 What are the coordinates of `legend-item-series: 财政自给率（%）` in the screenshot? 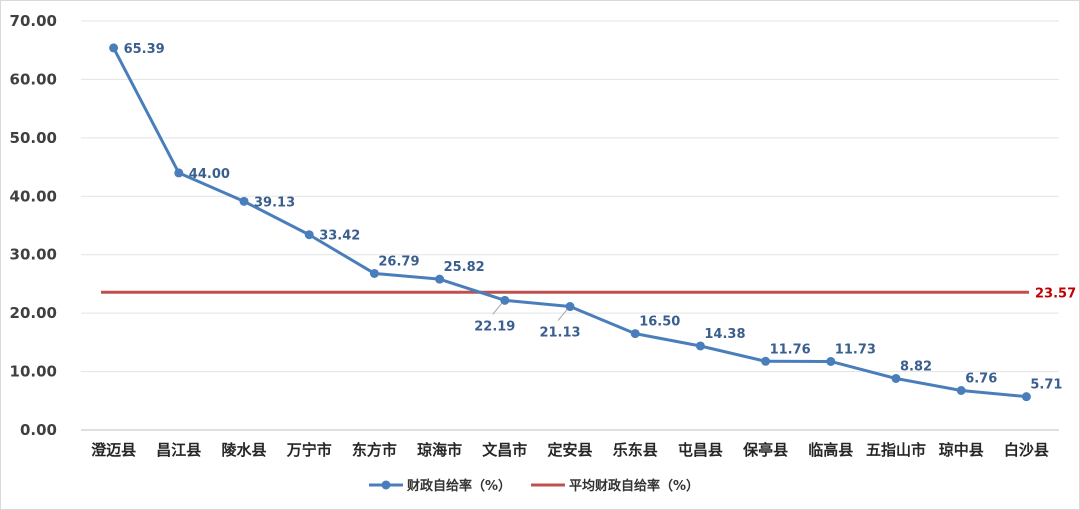 It's located at (440, 486).